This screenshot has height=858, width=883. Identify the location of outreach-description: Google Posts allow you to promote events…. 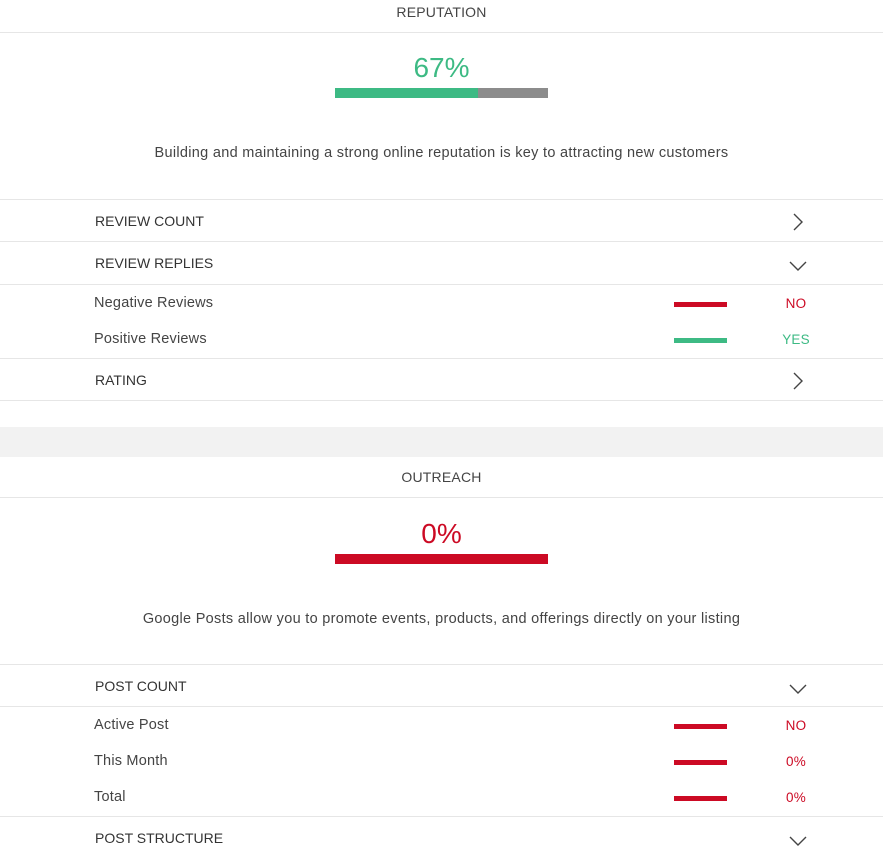
(441, 619).